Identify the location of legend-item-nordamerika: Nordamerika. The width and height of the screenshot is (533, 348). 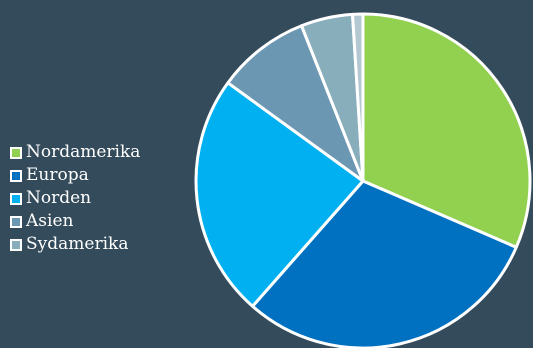
(75, 152).